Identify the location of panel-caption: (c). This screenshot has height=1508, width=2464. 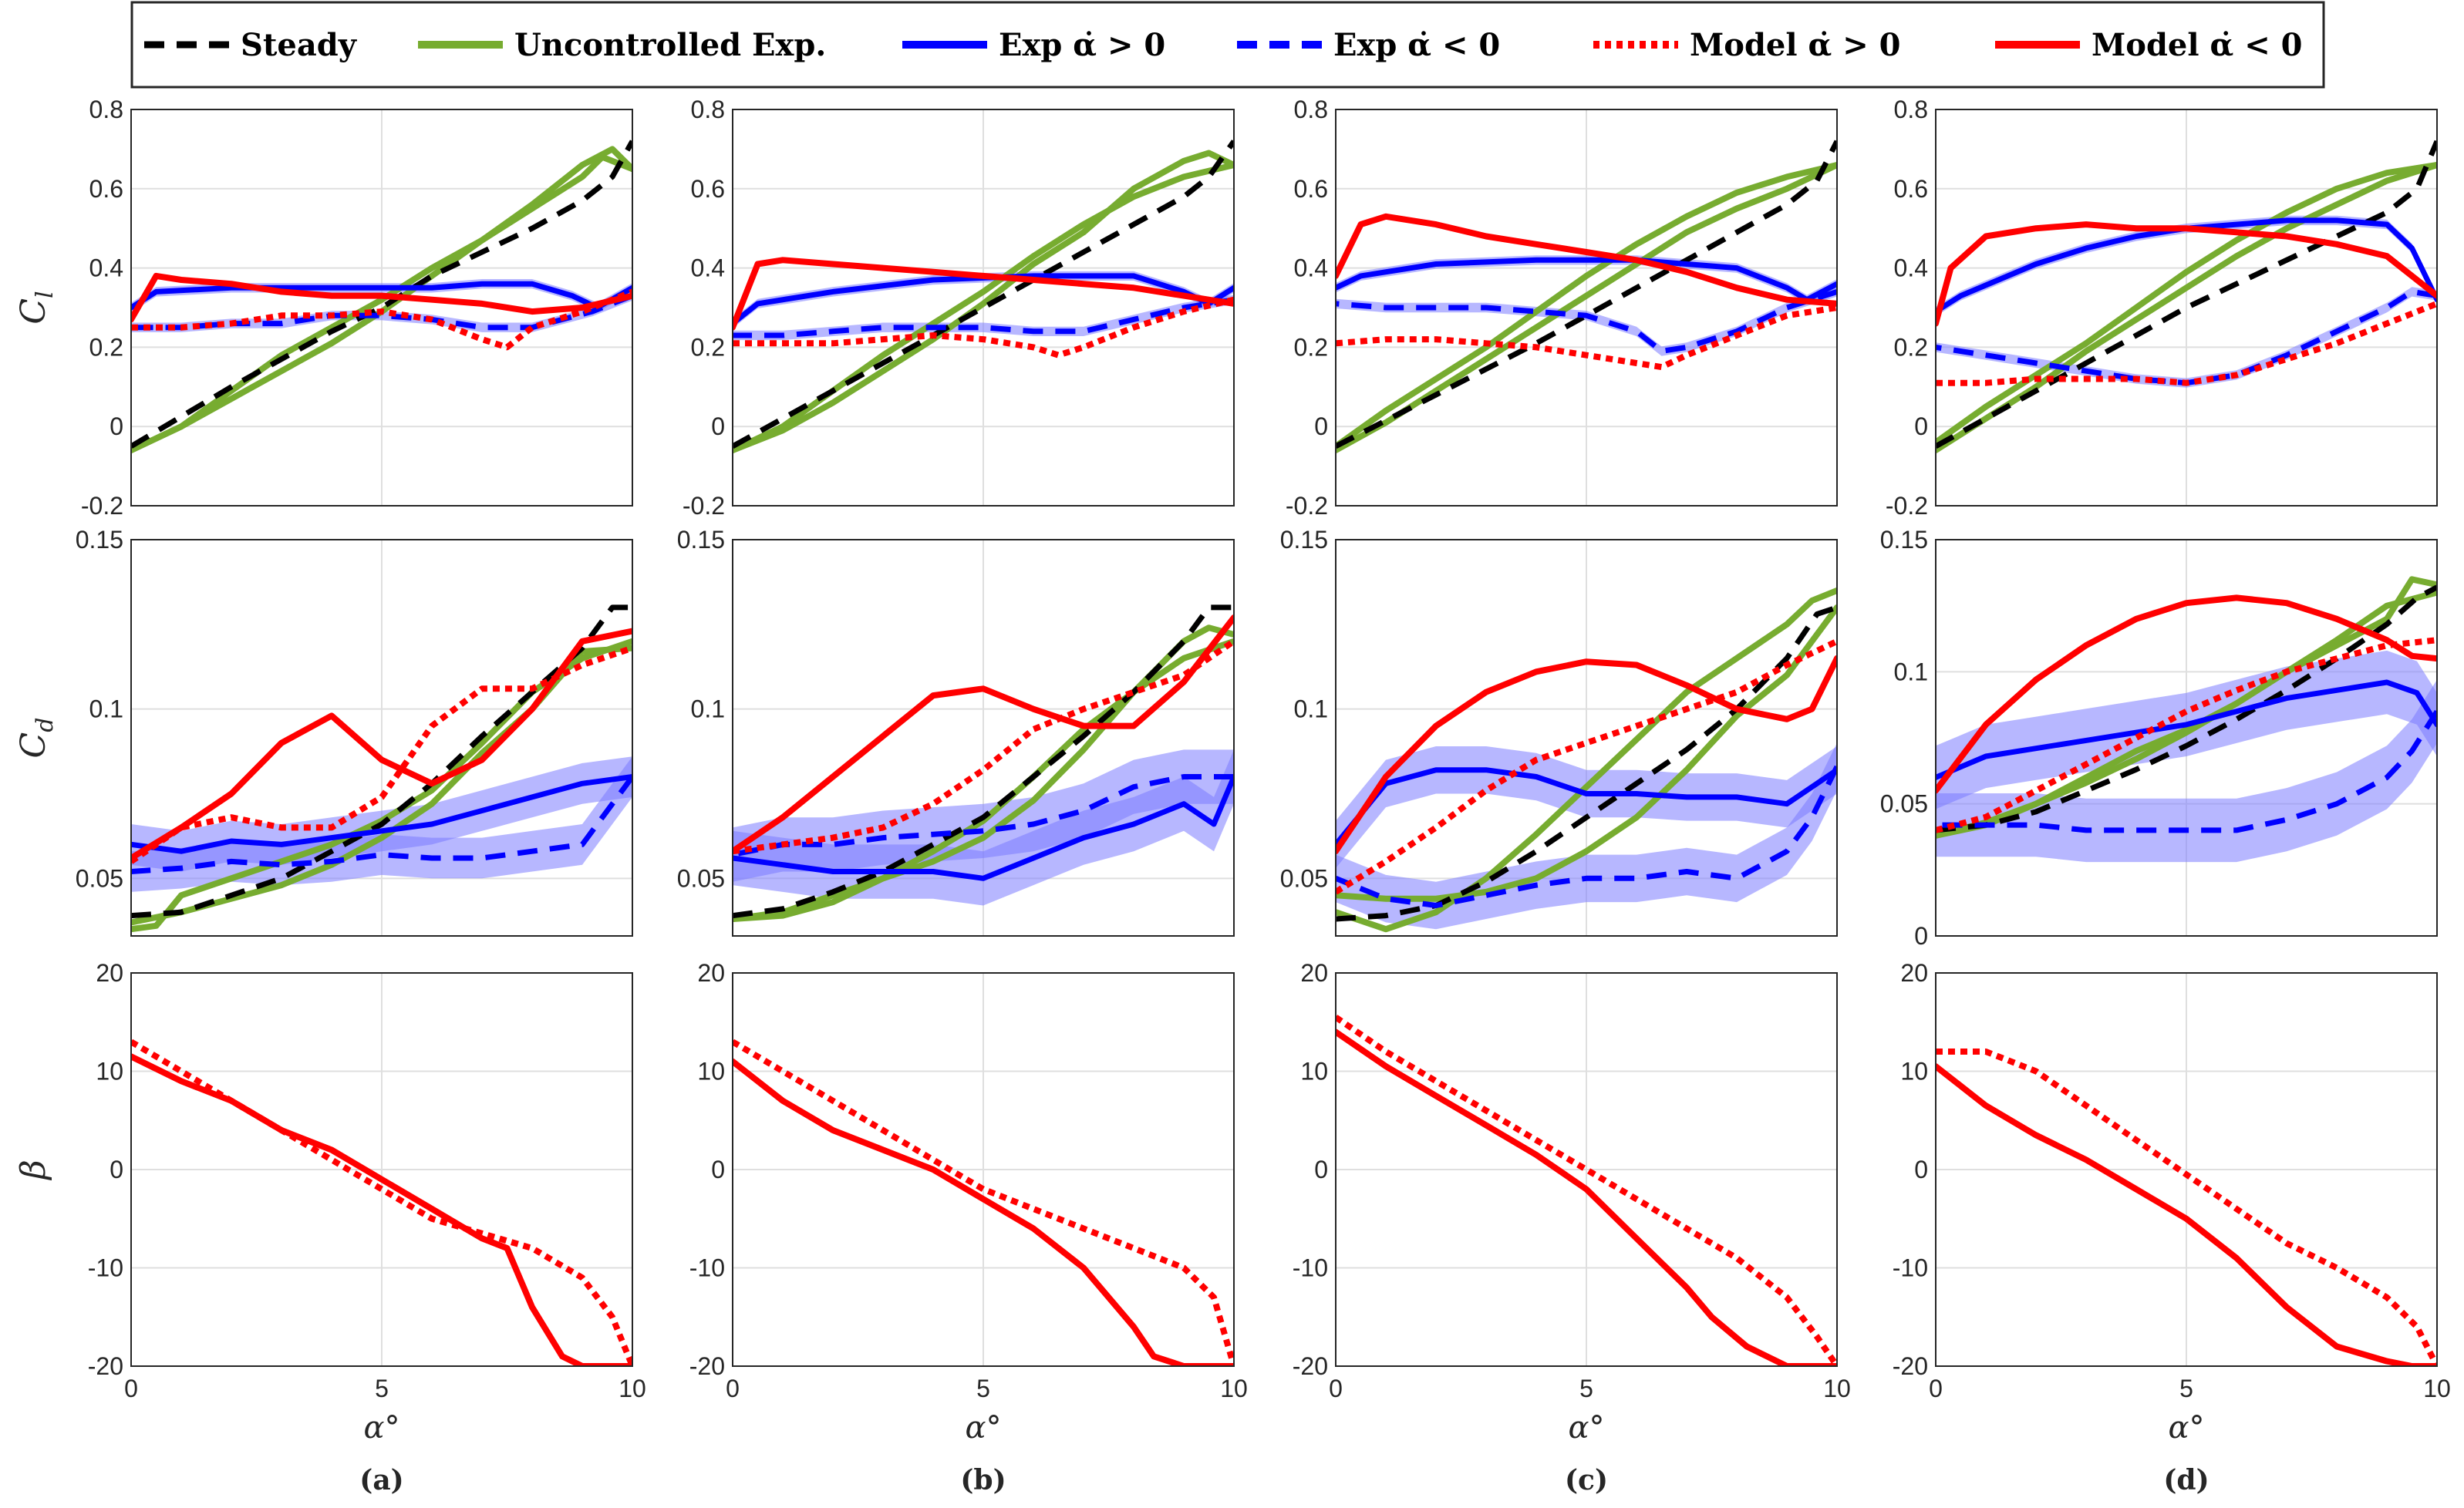
(1586, 1480).